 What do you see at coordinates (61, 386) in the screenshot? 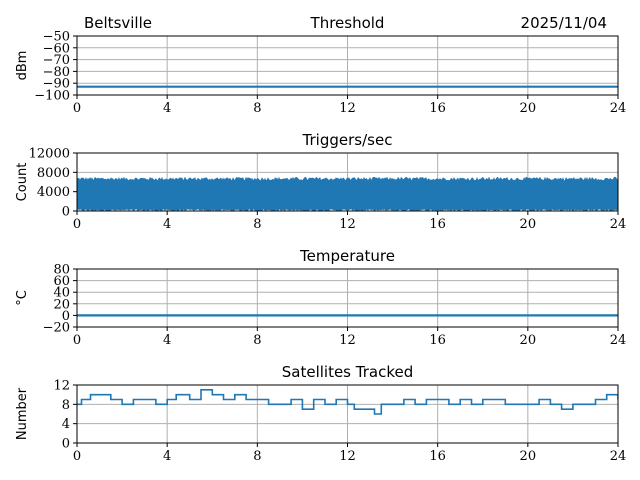
I see `ytick-label-satellites-3: 12` at bounding box center [61, 386].